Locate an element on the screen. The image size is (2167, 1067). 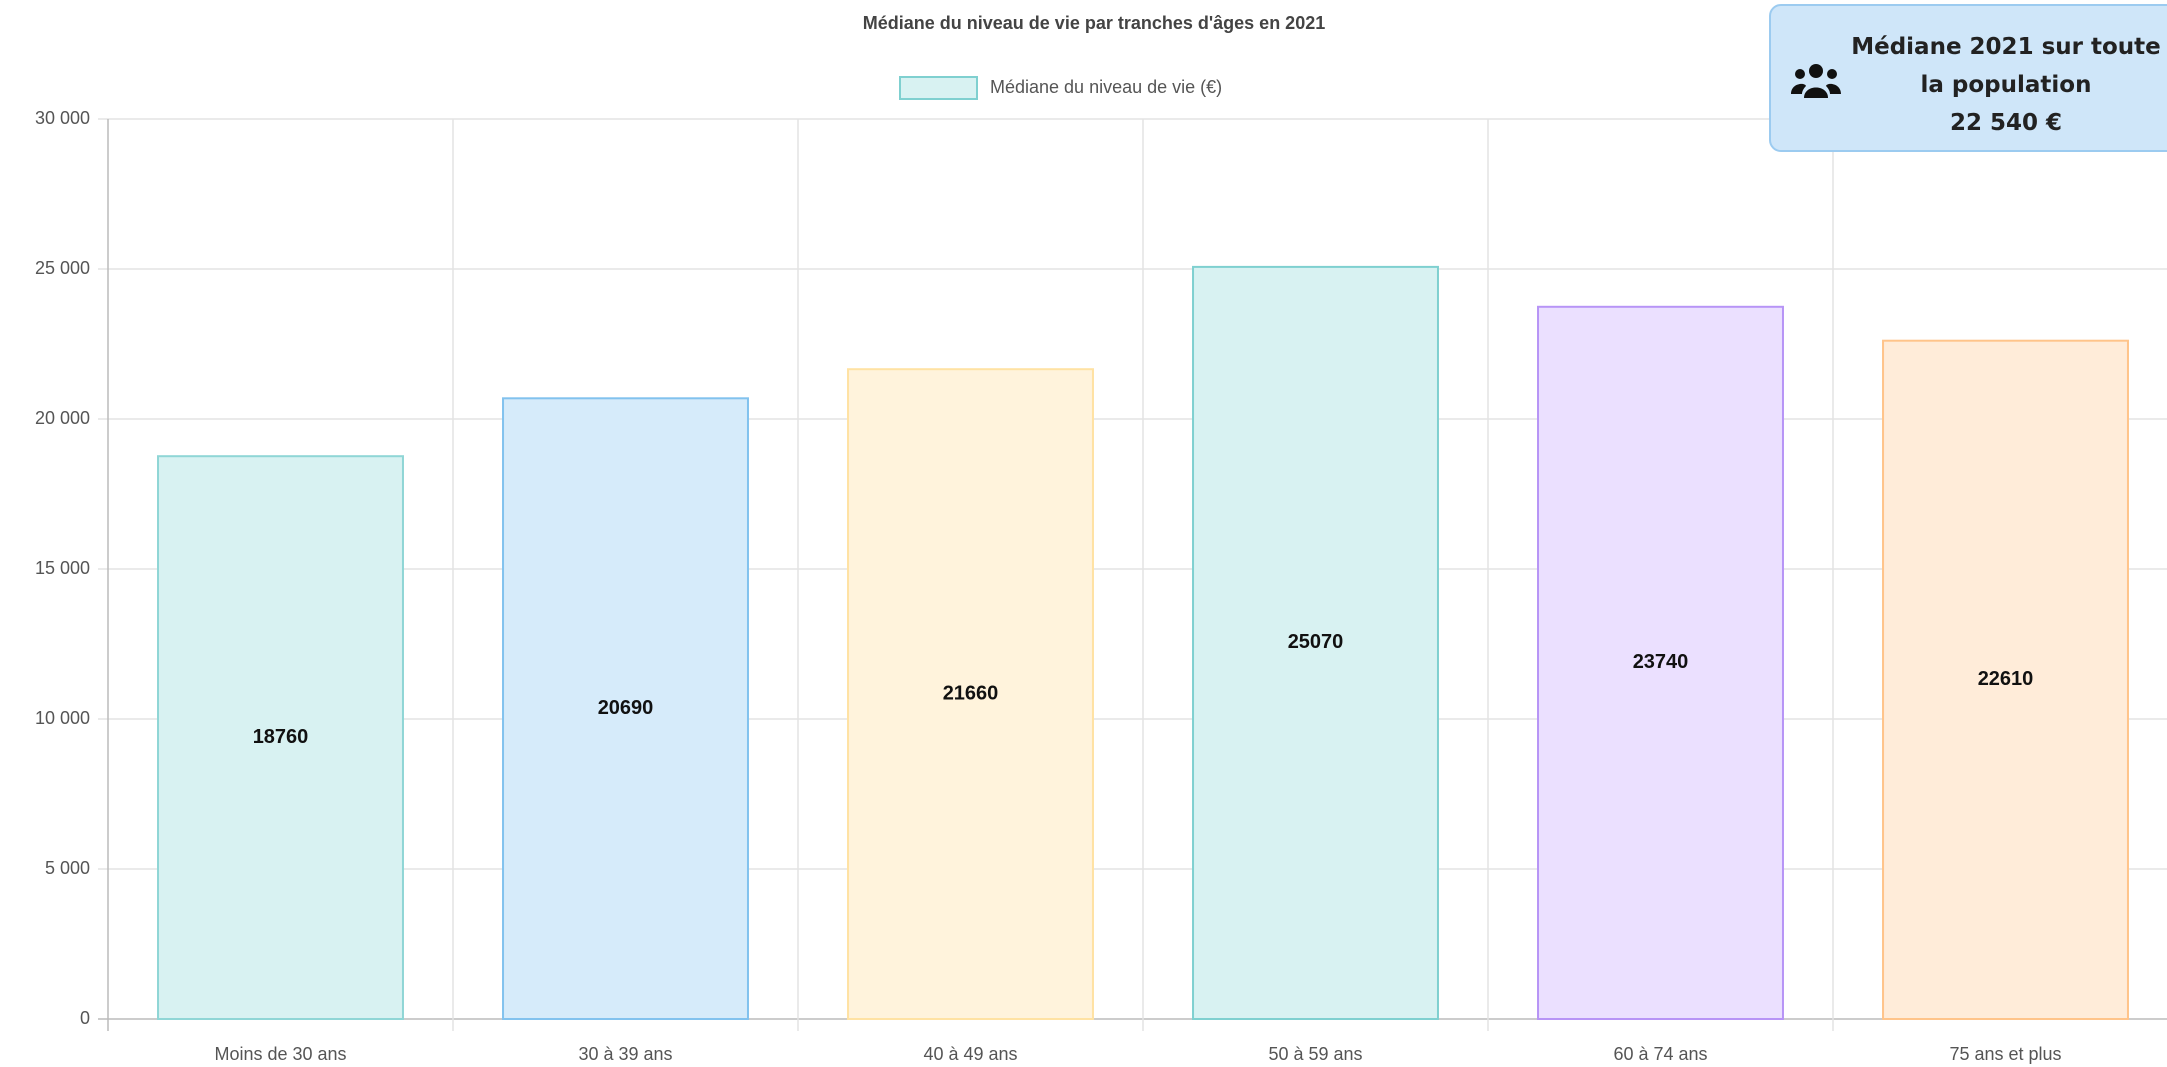
y-tick-label: 25 000 is located at coordinates (62, 268).